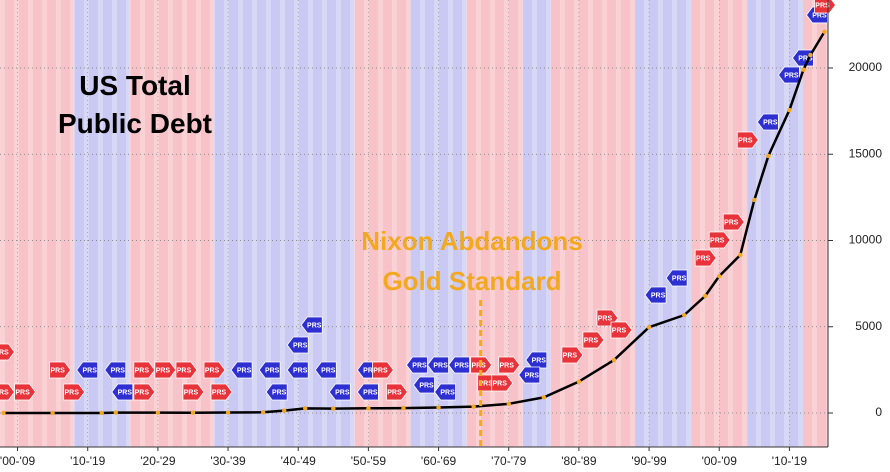 The width and height of the screenshot is (890, 472). I want to click on y-tick-label: 20000, so click(866, 67).